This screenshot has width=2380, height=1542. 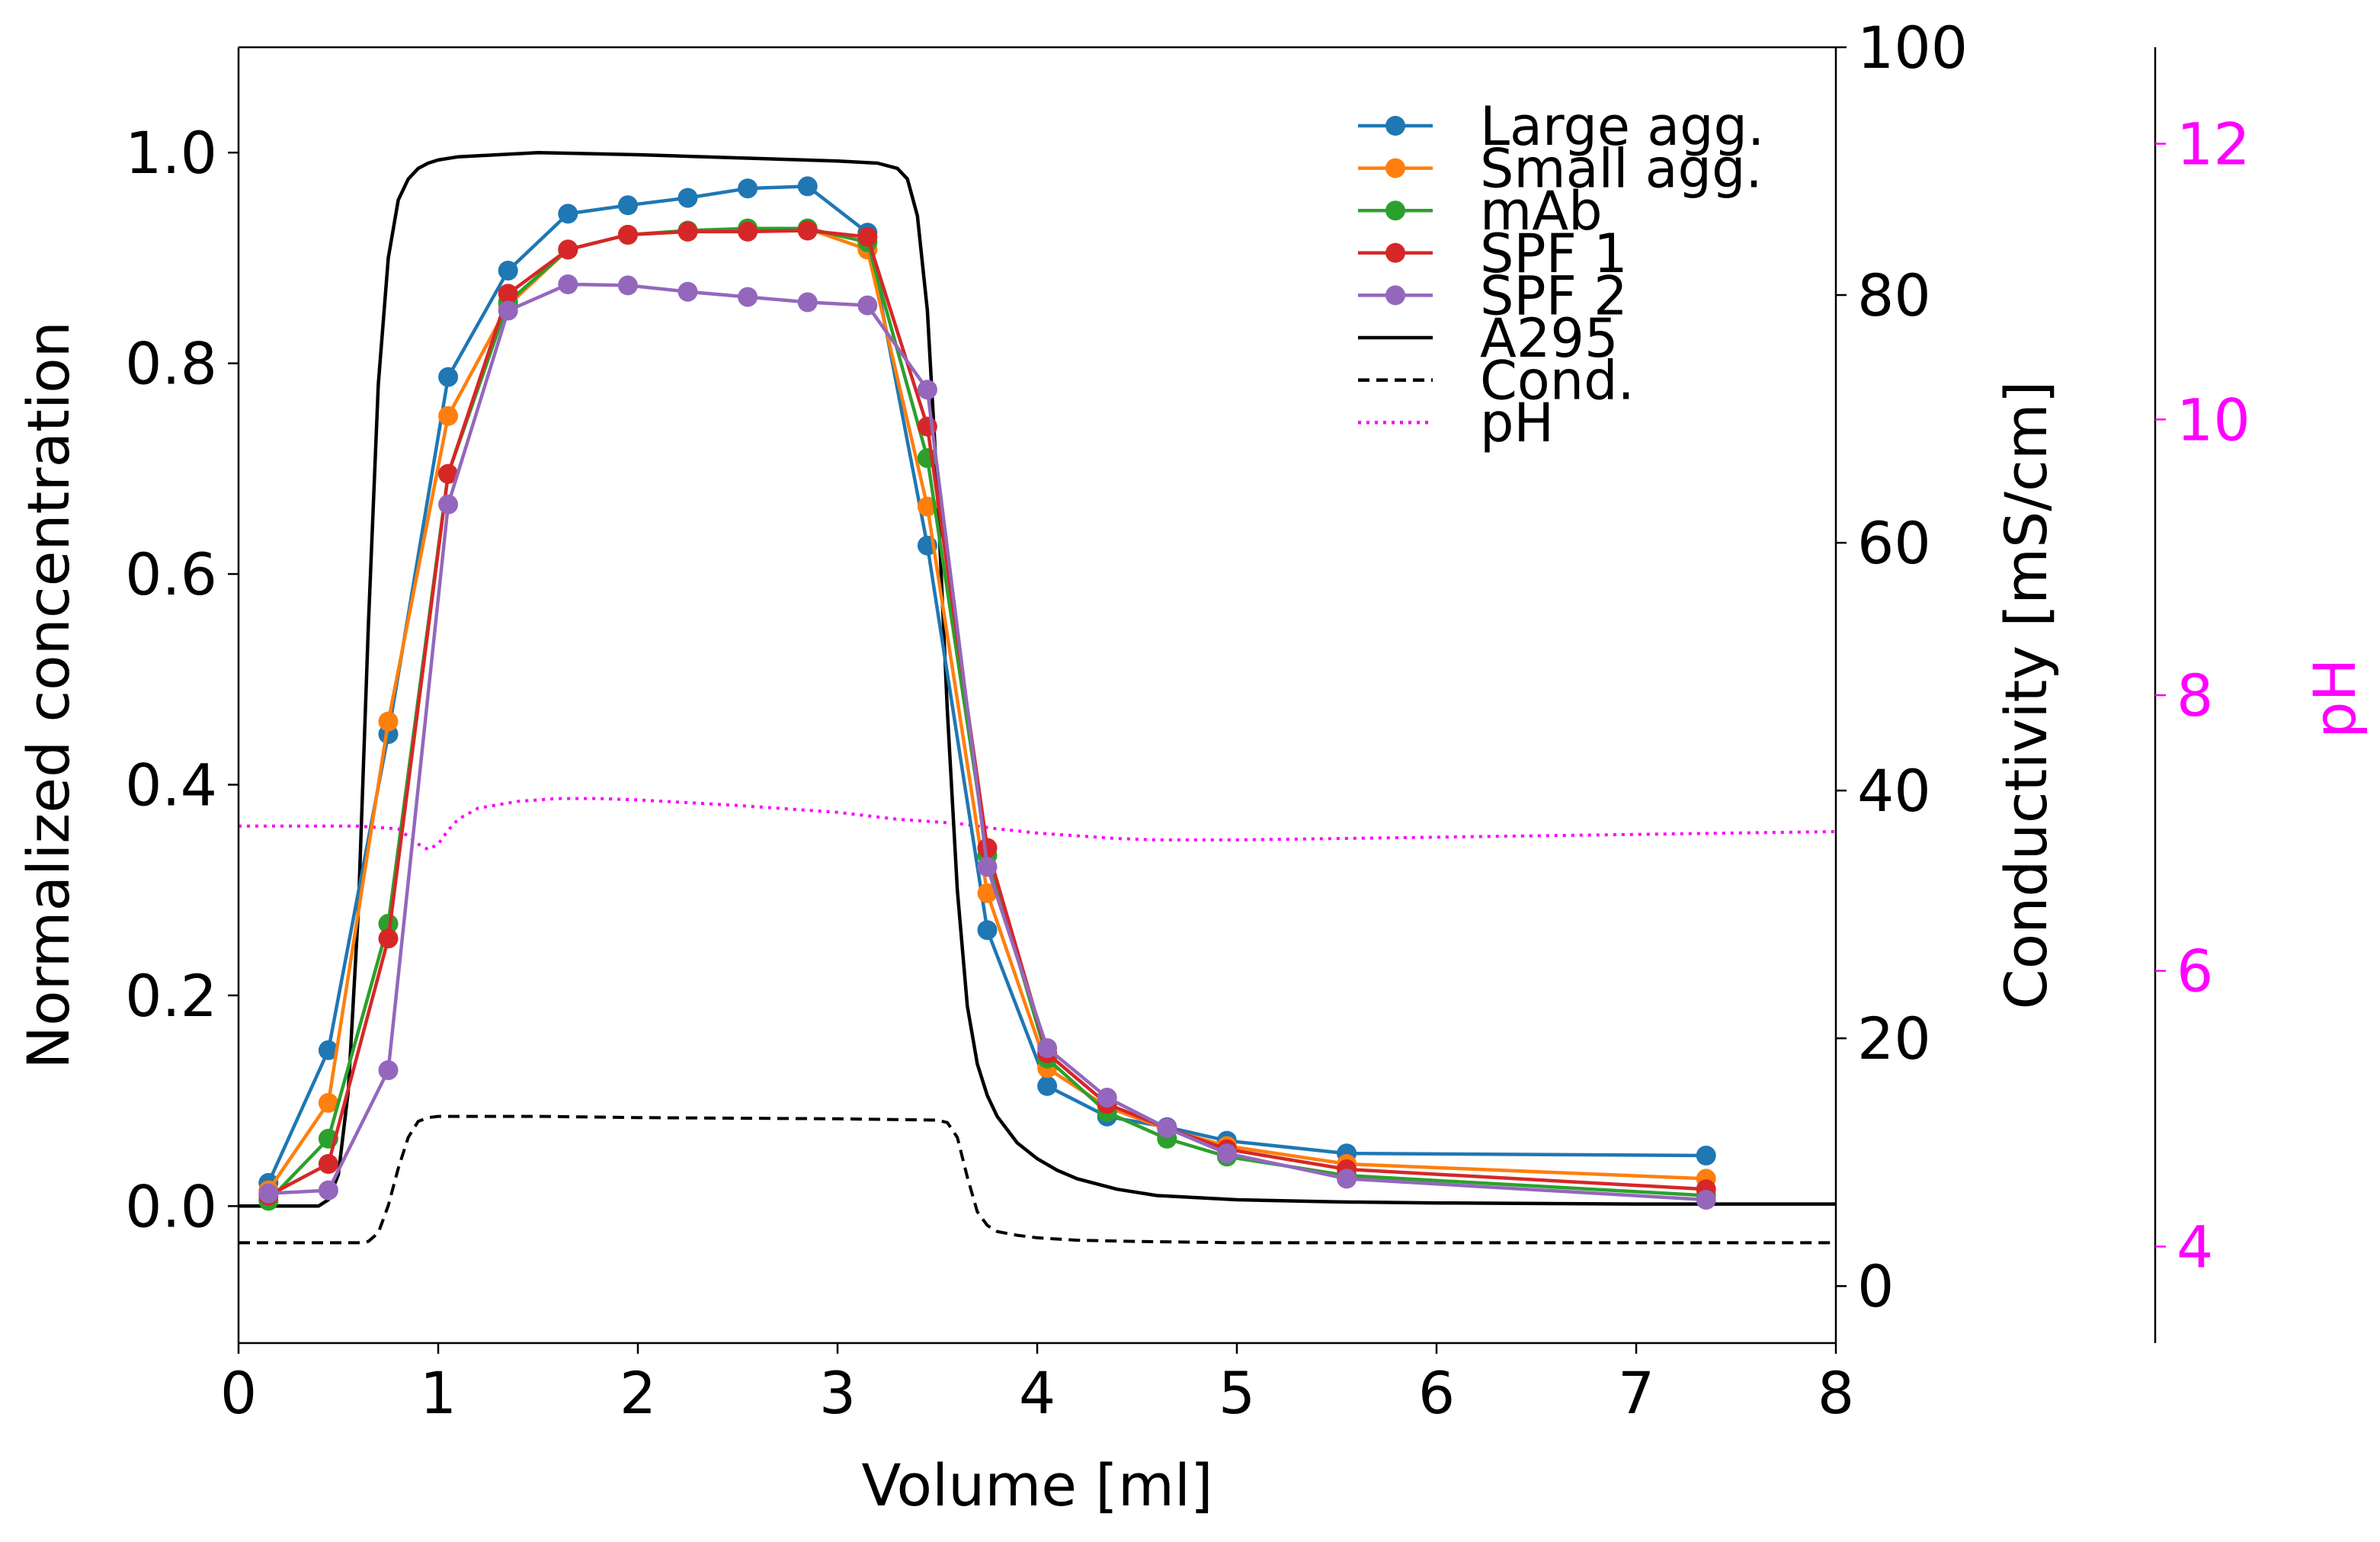 I want to click on y2-tick-label: 80, so click(x=1894, y=295).